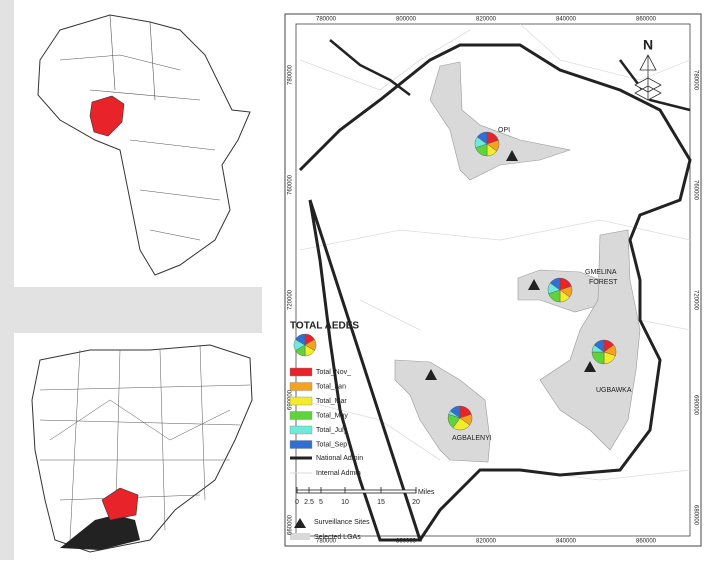 The width and height of the screenshot is (711, 565). Describe the element at coordinates (326, 20) in the screenshot. I see `x-coord-top: 780000` at that location.